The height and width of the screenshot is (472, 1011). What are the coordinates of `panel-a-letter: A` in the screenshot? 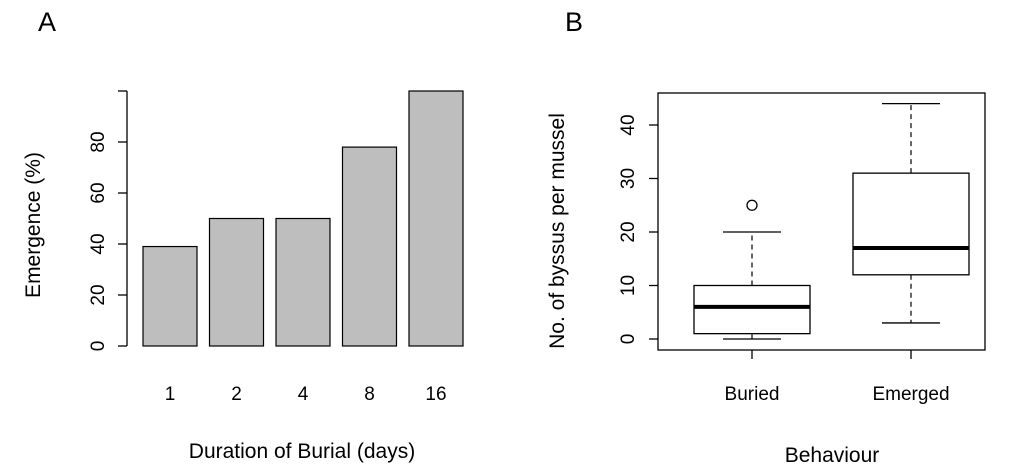 It's located at (47, 22).